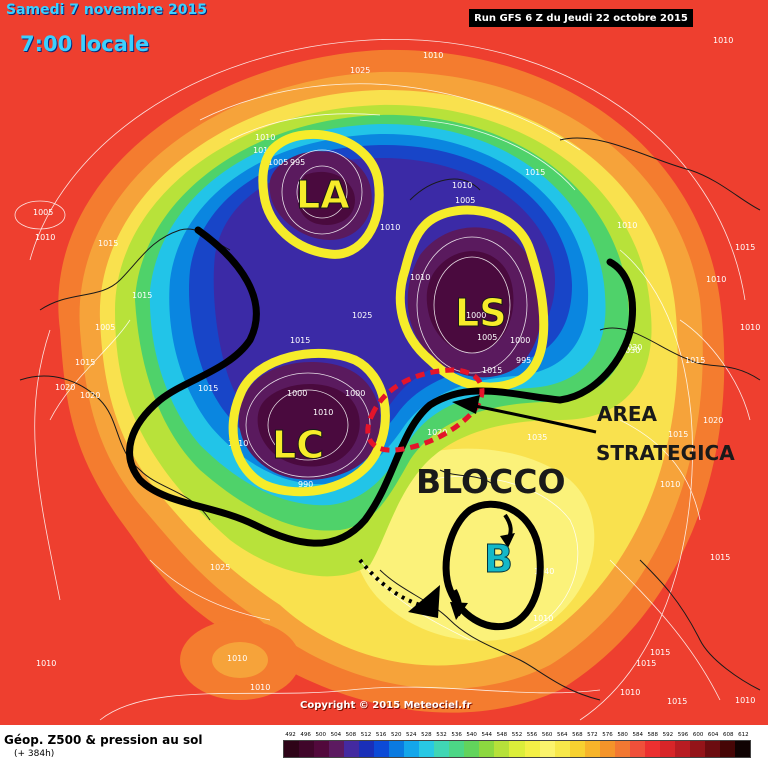 The height and width of the screenshot is (768, 768). Describe the element at coordinates (683, 735) in the screenshot. I see `scale-tick-label: 596` at that location.